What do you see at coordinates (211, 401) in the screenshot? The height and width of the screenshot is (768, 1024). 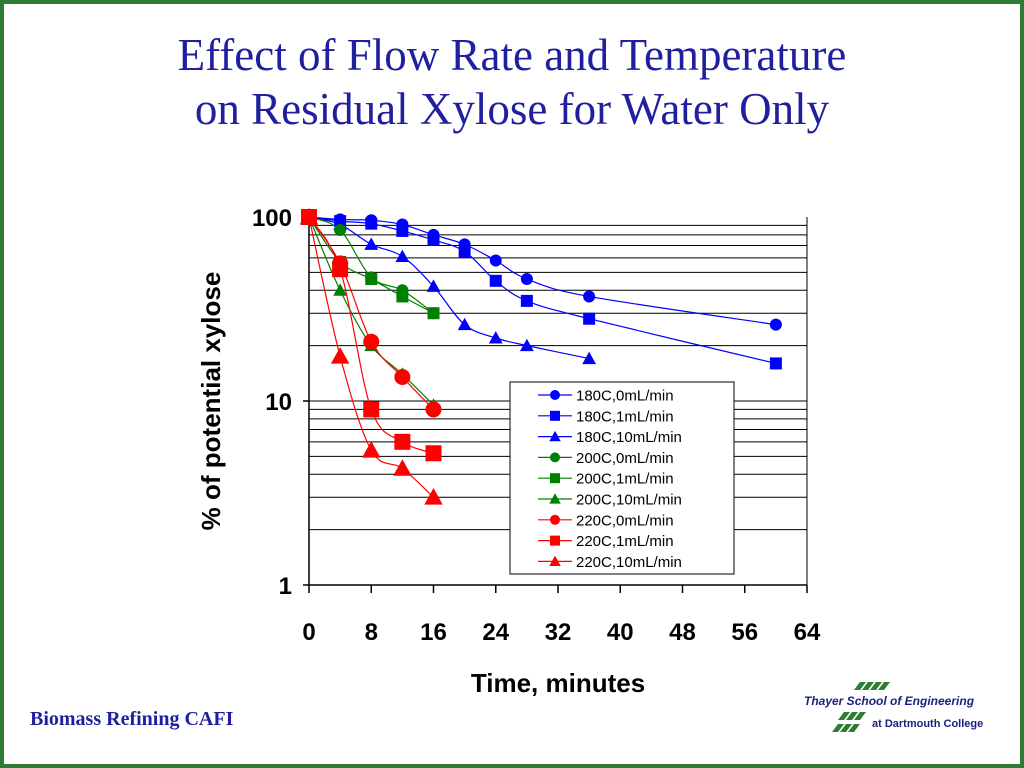 I see `y-axis-label: % of potential xylose` at bounding box center [211, 401].